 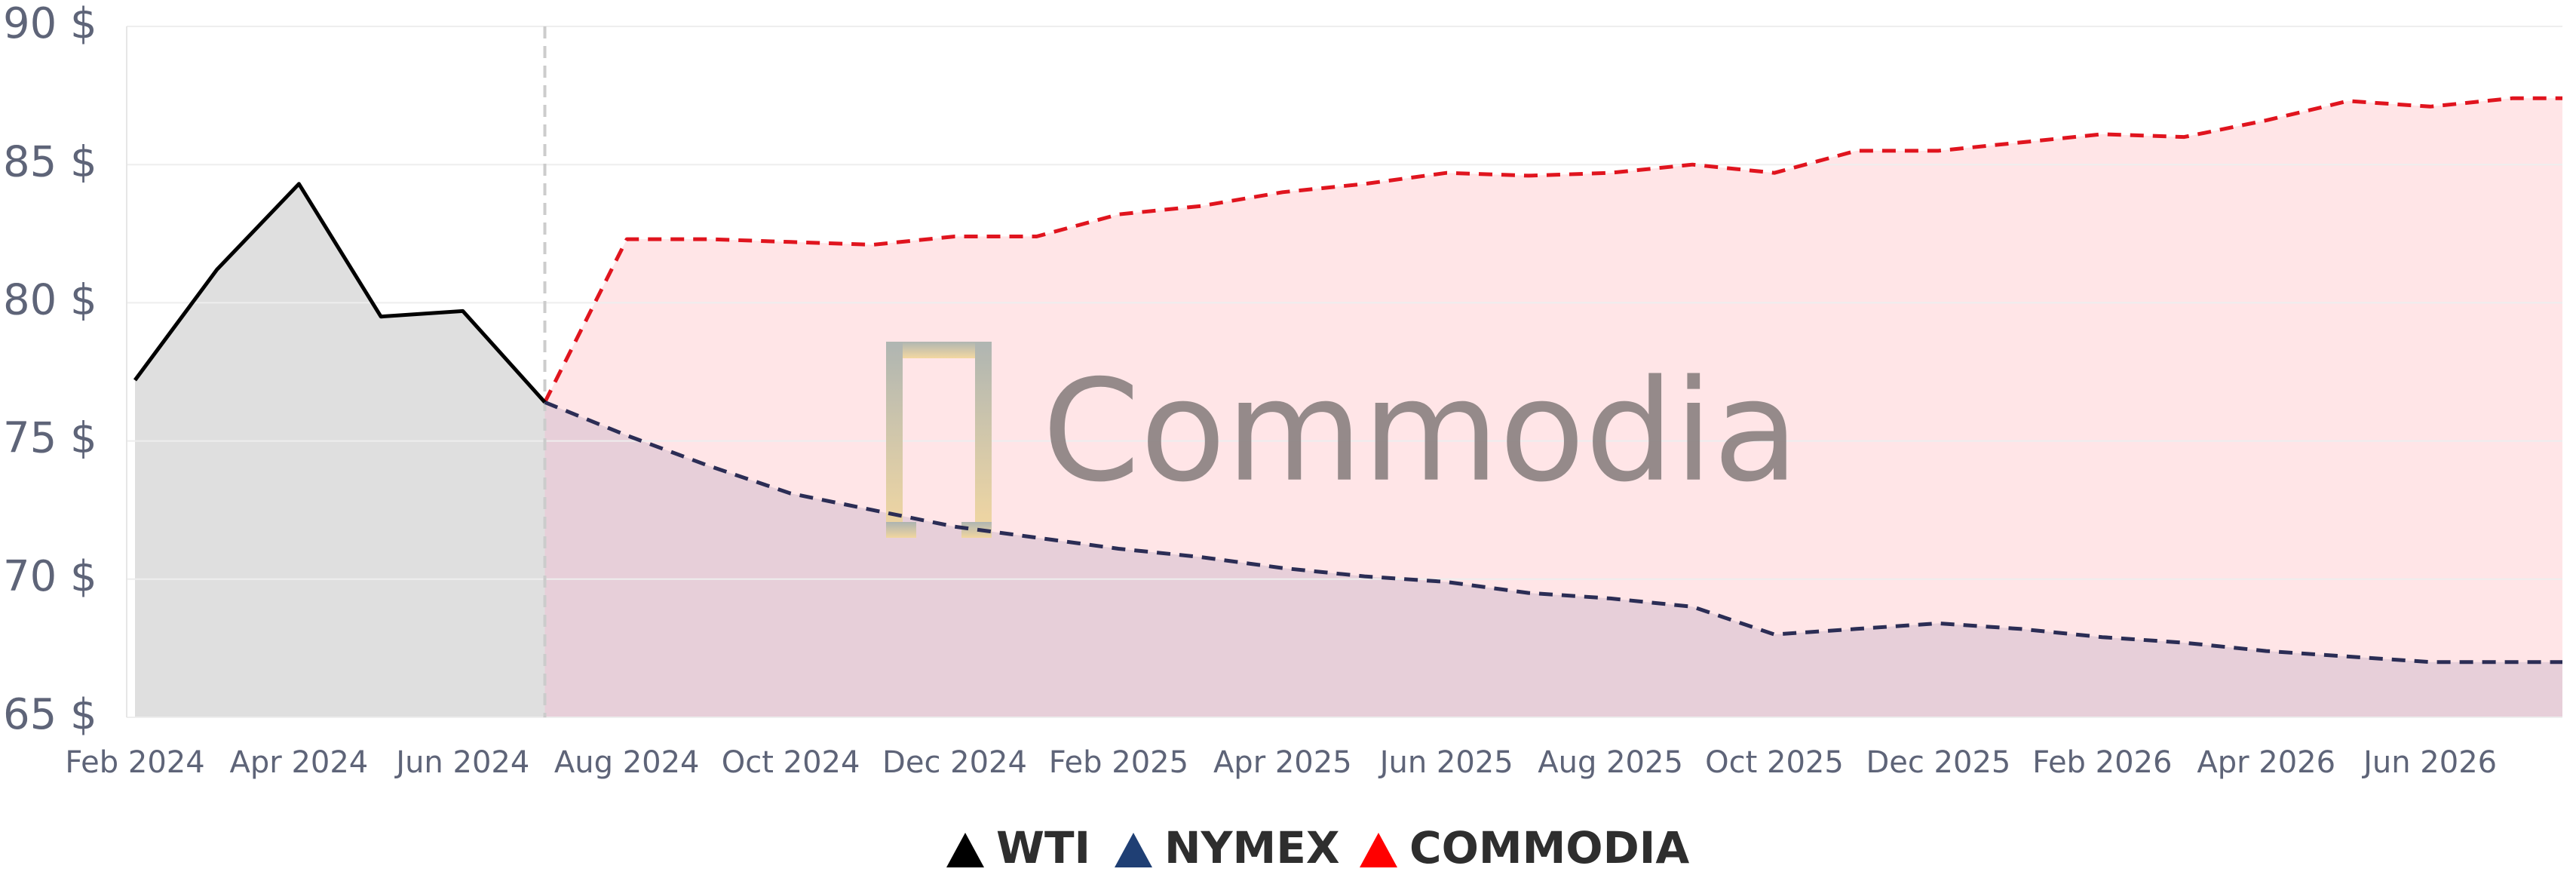 I want to click on x-tick-label: Jun 2024, so click(x=461, y=762).